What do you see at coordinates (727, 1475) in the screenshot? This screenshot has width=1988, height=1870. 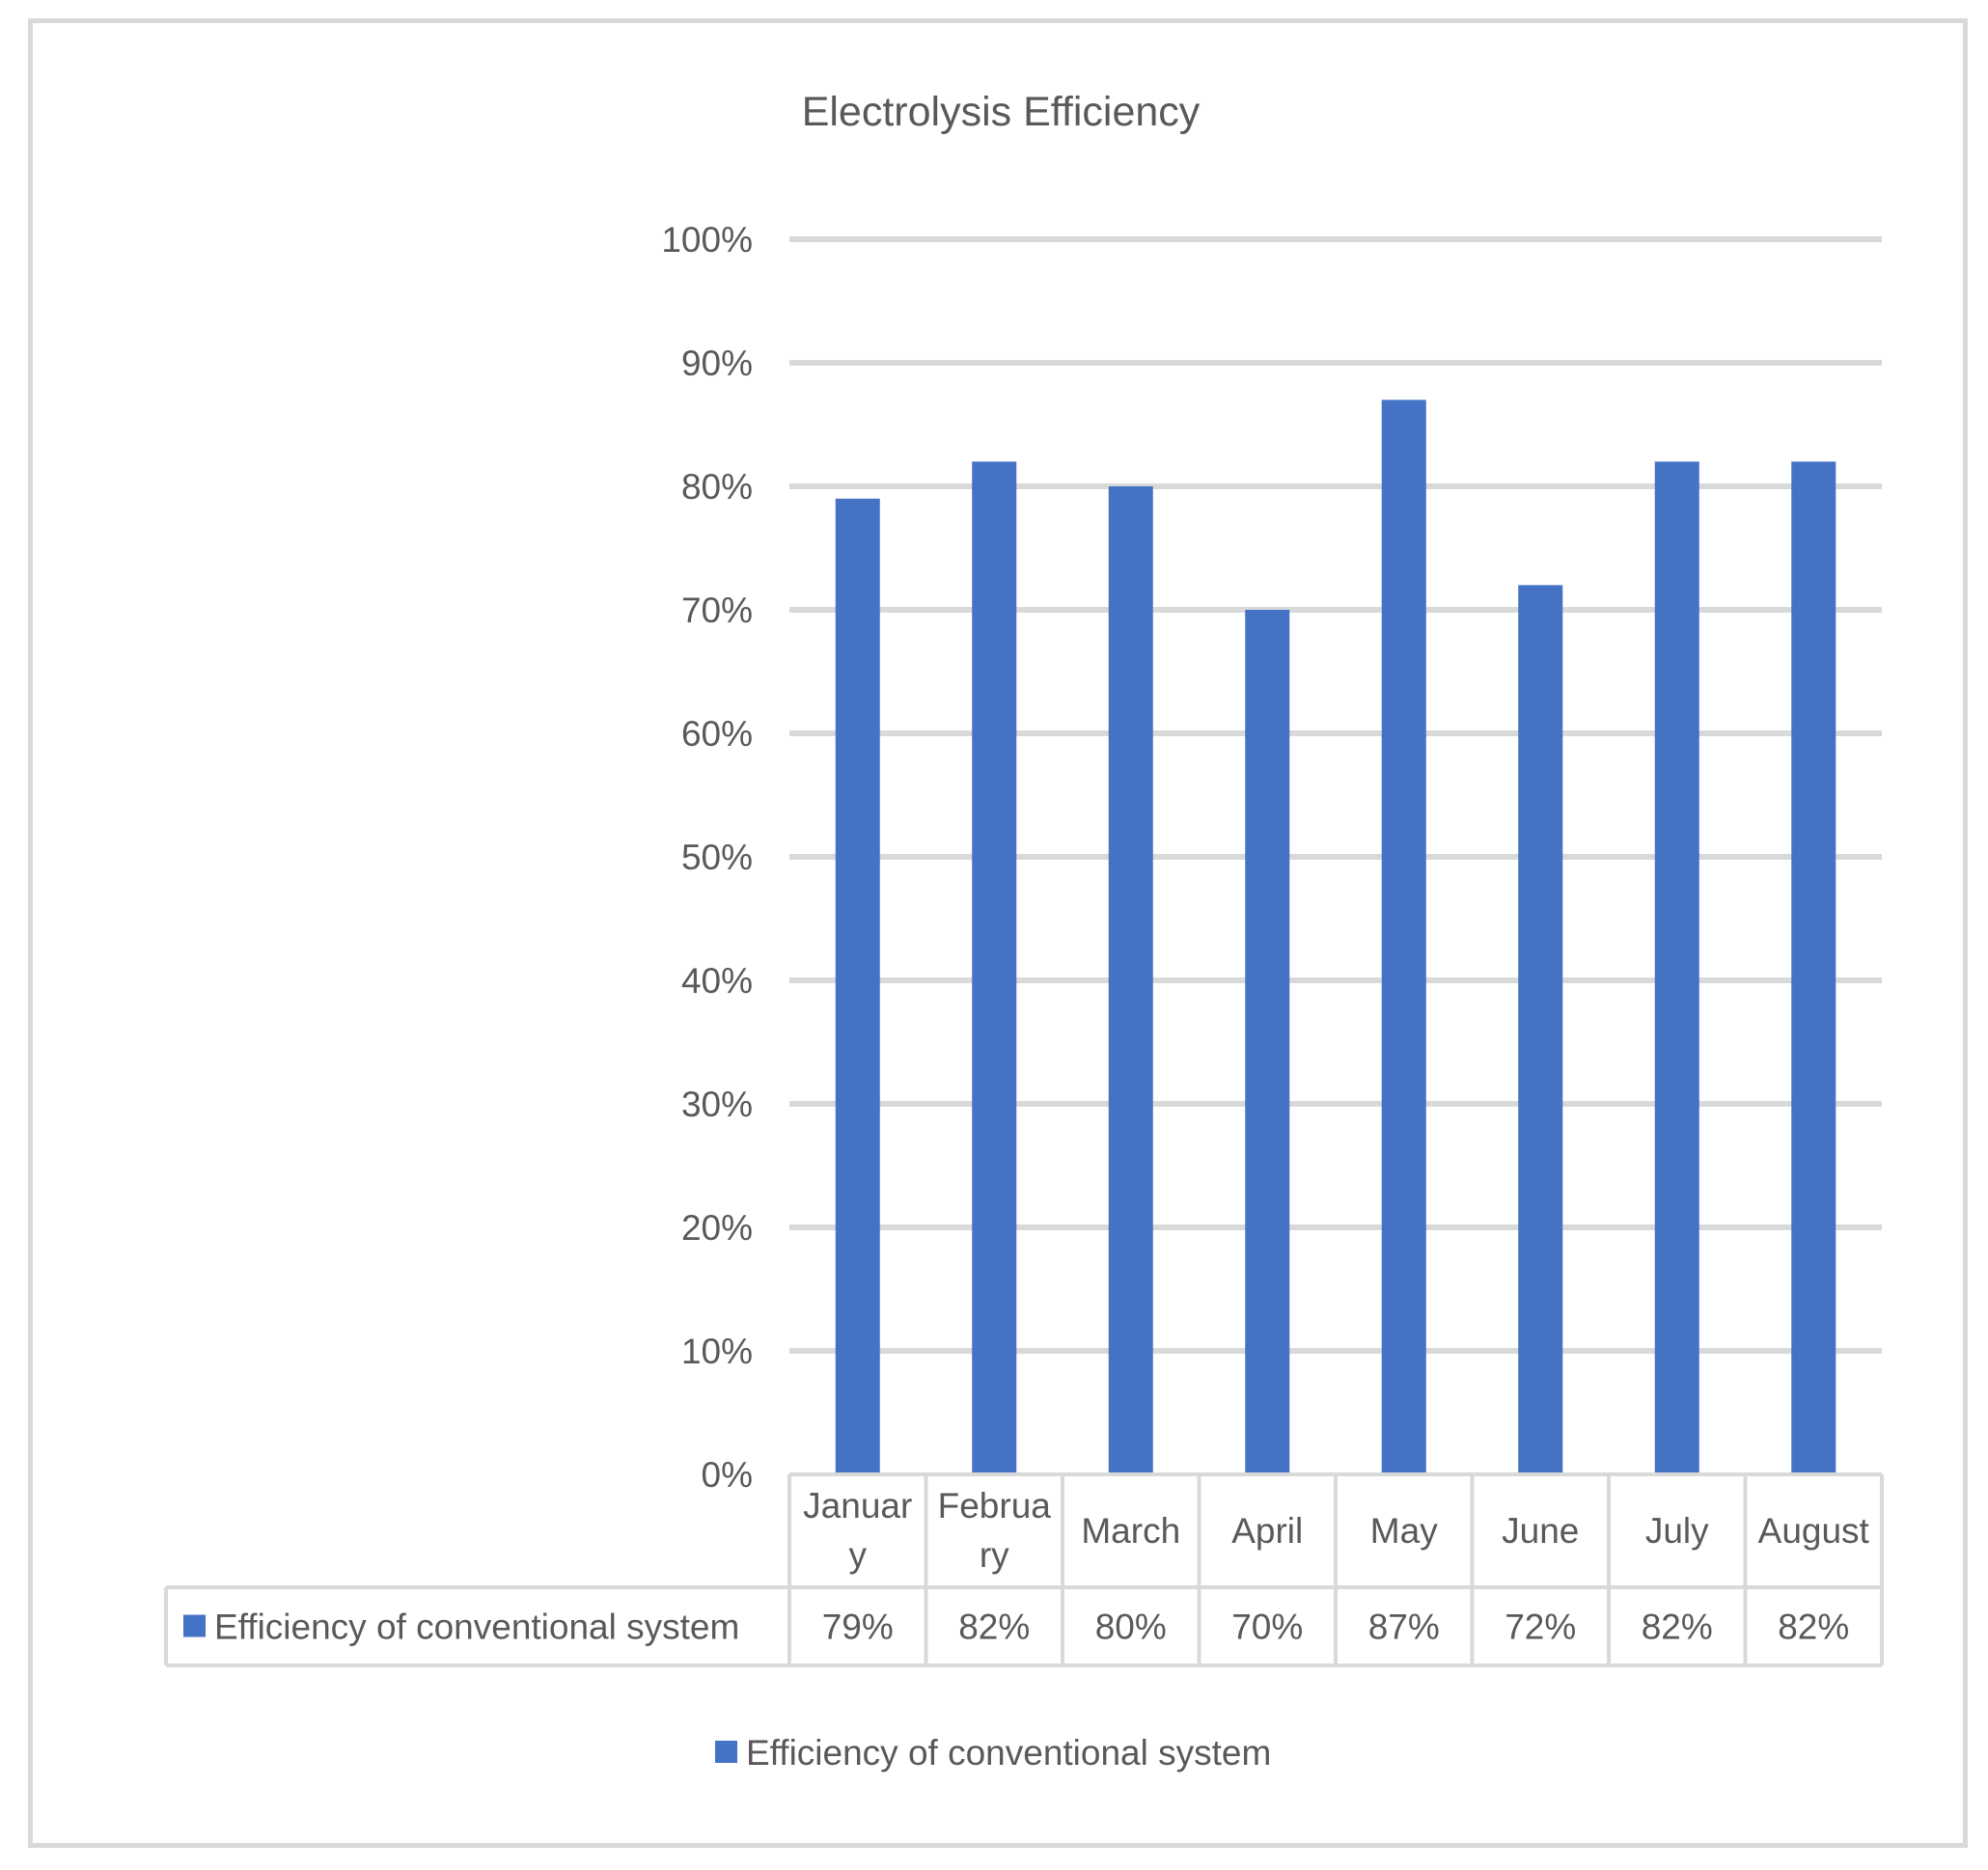 I see `y-tick-label: 0%` at bounding box center [727, 1475].